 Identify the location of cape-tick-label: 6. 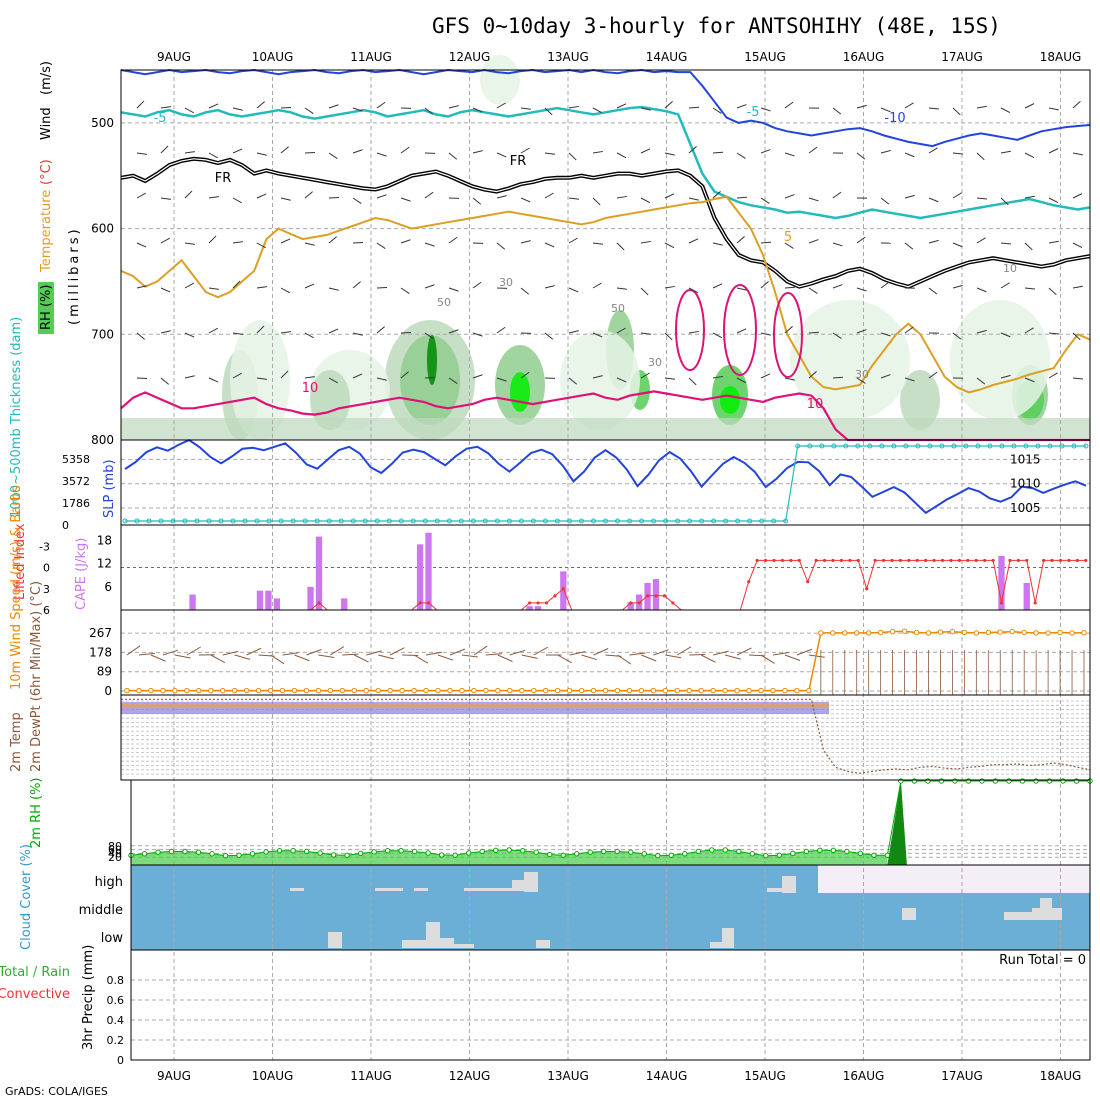
(108, 587).